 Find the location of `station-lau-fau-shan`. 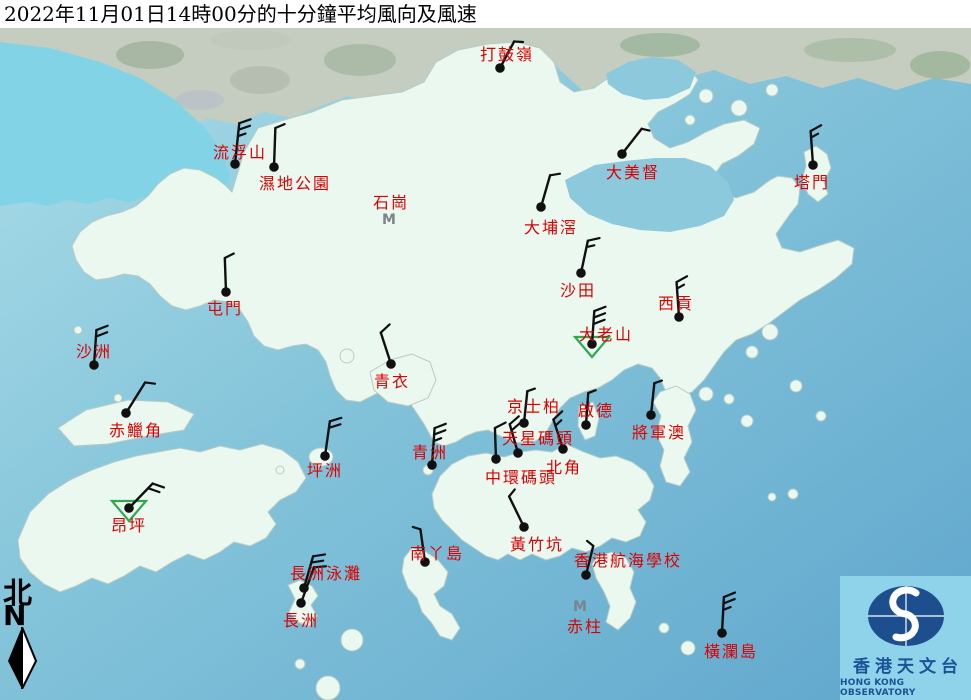

station-lau-fau-shan is located at coordinates (241, 143).